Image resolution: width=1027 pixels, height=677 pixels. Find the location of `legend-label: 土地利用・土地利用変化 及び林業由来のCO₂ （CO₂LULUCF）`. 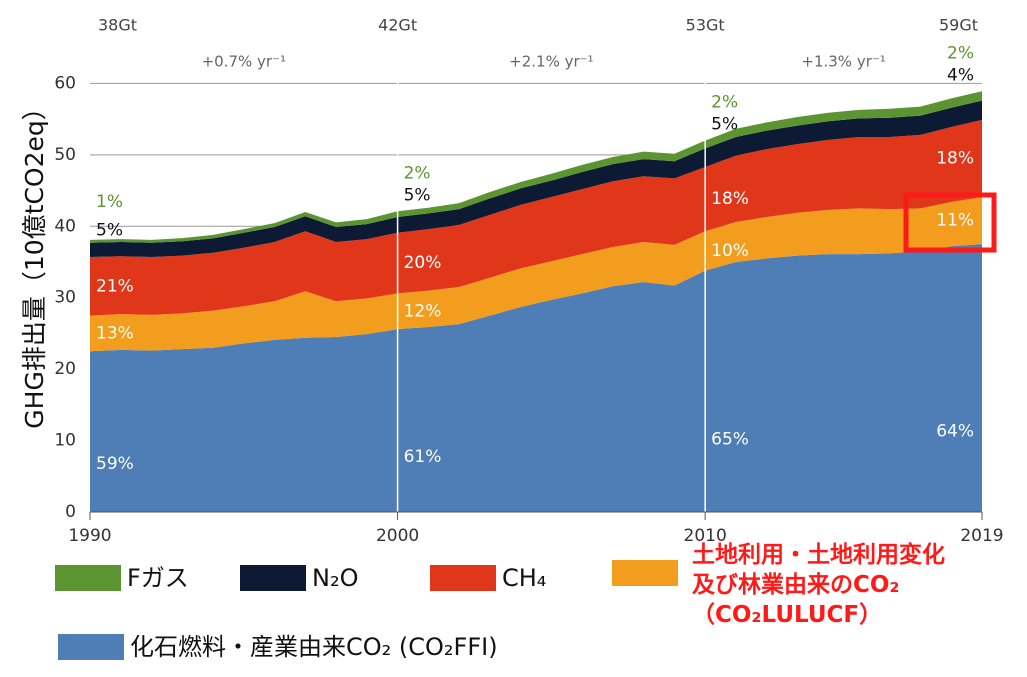

legend-label: 土地利用・土地利用変化 及び林業由来のCO₂ （CO₂LULUCF） is located at coordinates (818, 585).